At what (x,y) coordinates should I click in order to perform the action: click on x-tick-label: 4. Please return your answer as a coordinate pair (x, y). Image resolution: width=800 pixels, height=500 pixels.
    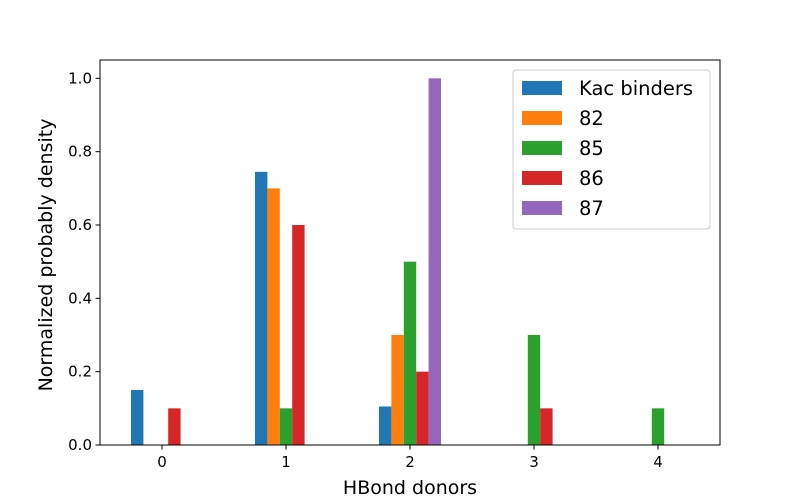
    Looking at the image, I should click on (658, 462).